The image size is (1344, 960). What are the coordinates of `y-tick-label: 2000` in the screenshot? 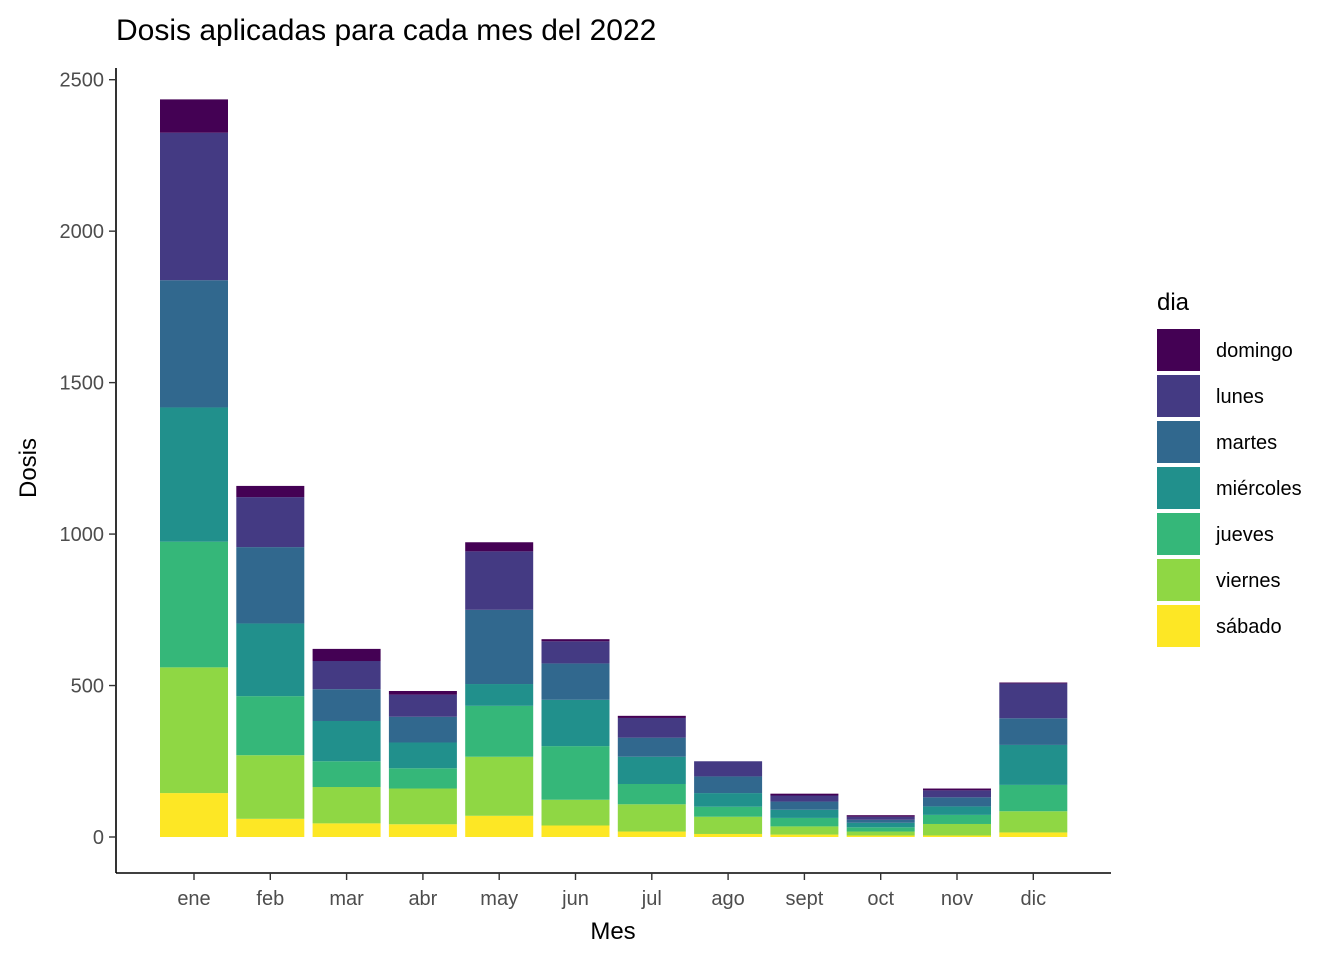 It's located at (82, 232).